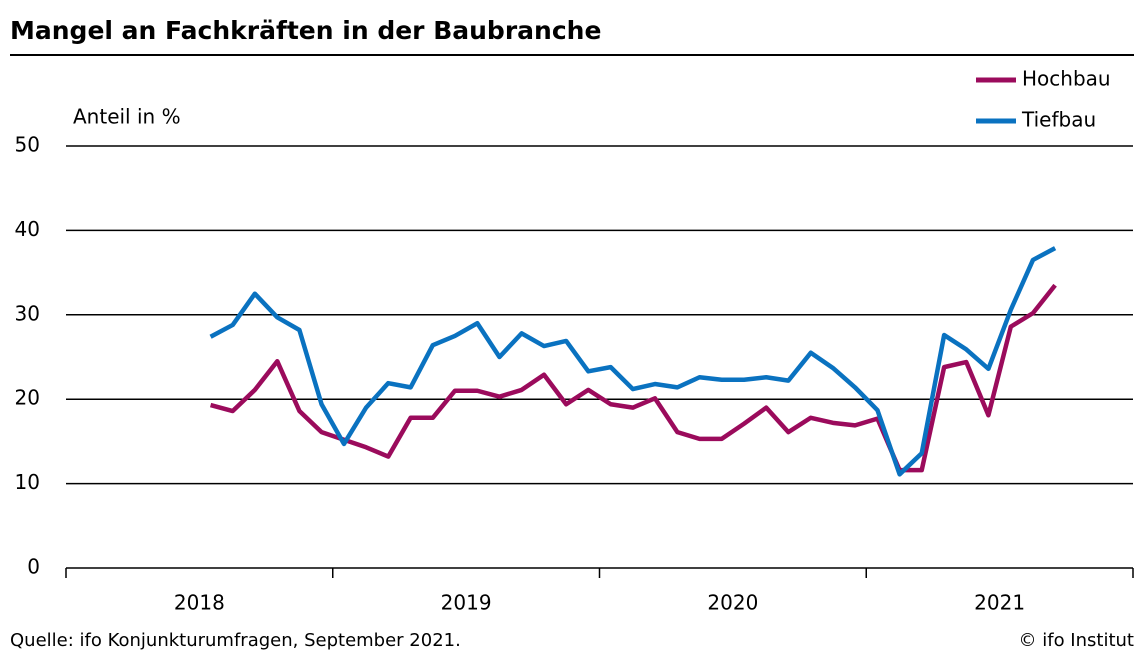  I want to click on legend-label: Hochbau, so click(1066, 79).